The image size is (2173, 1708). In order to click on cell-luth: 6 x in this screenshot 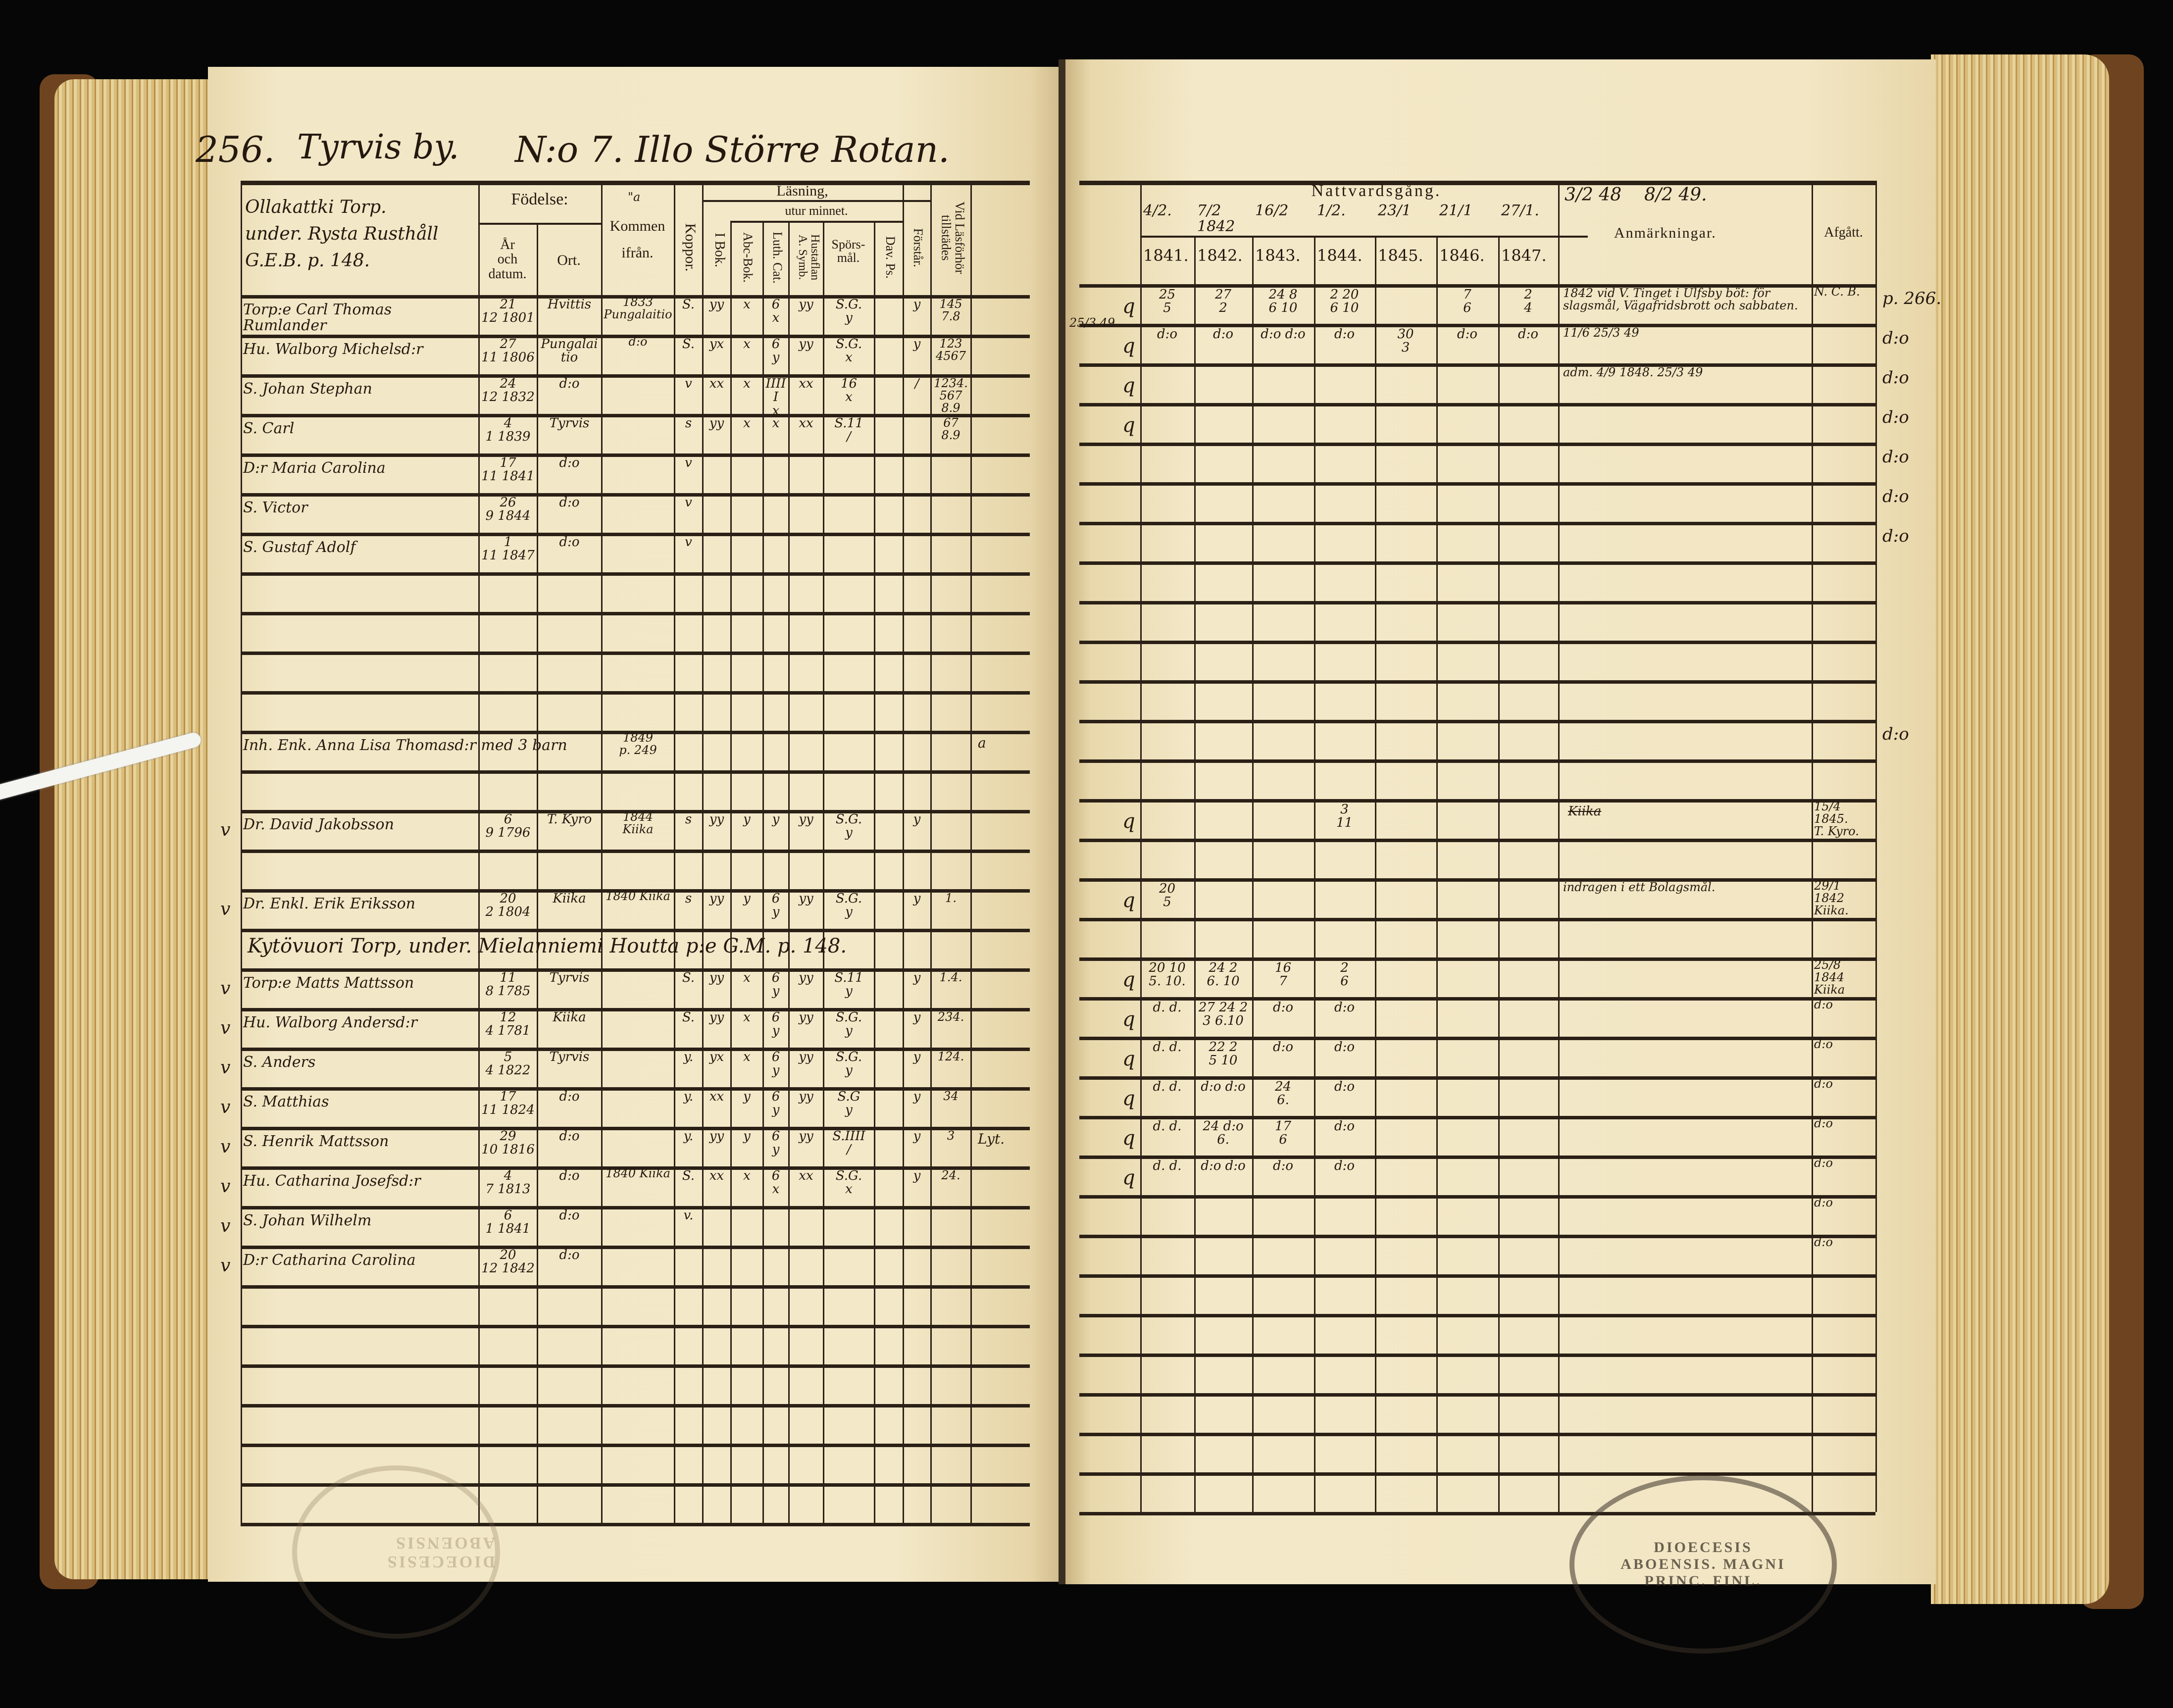, I will do `click(776, 311)`.